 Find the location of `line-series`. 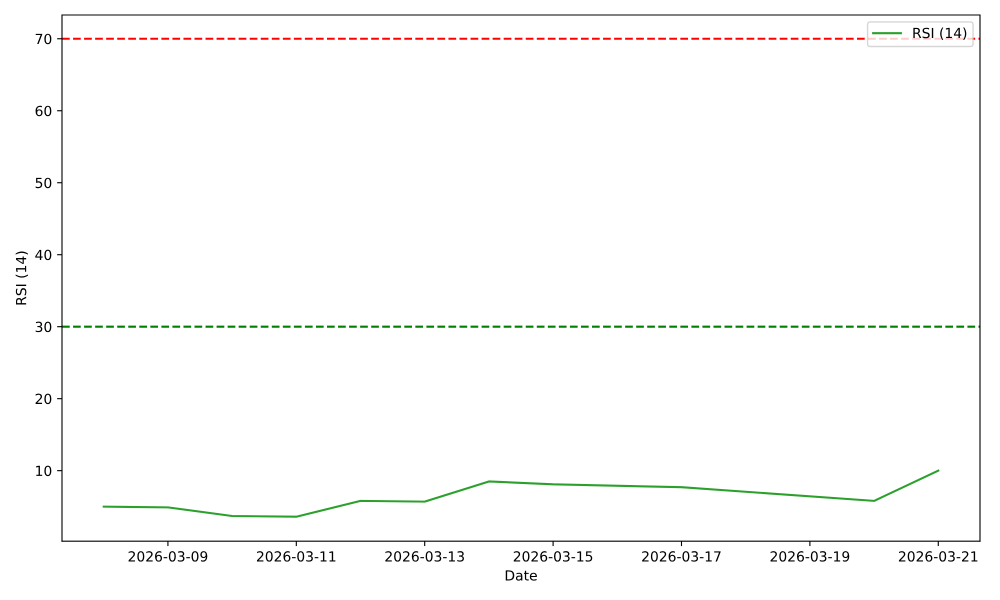

line-series is located at coordinates (521, 494).